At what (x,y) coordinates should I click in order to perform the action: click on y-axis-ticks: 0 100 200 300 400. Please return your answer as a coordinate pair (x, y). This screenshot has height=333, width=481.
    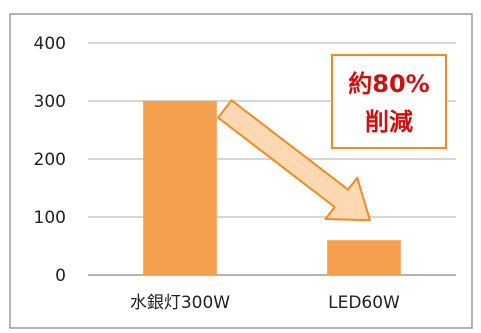
    Looking at the image, I should click on (50, 160).